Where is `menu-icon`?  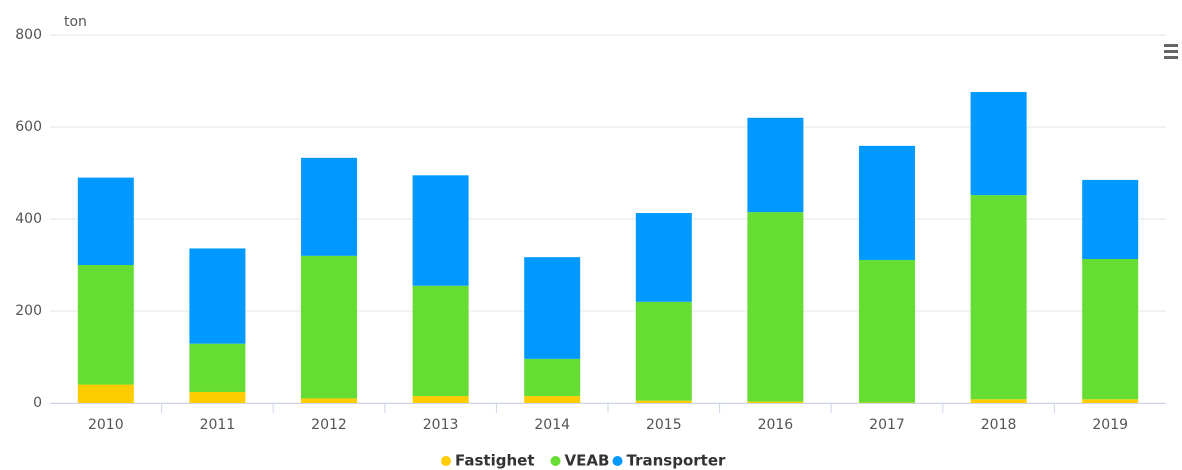
menu-icon is located at coordinates (1171, 51).